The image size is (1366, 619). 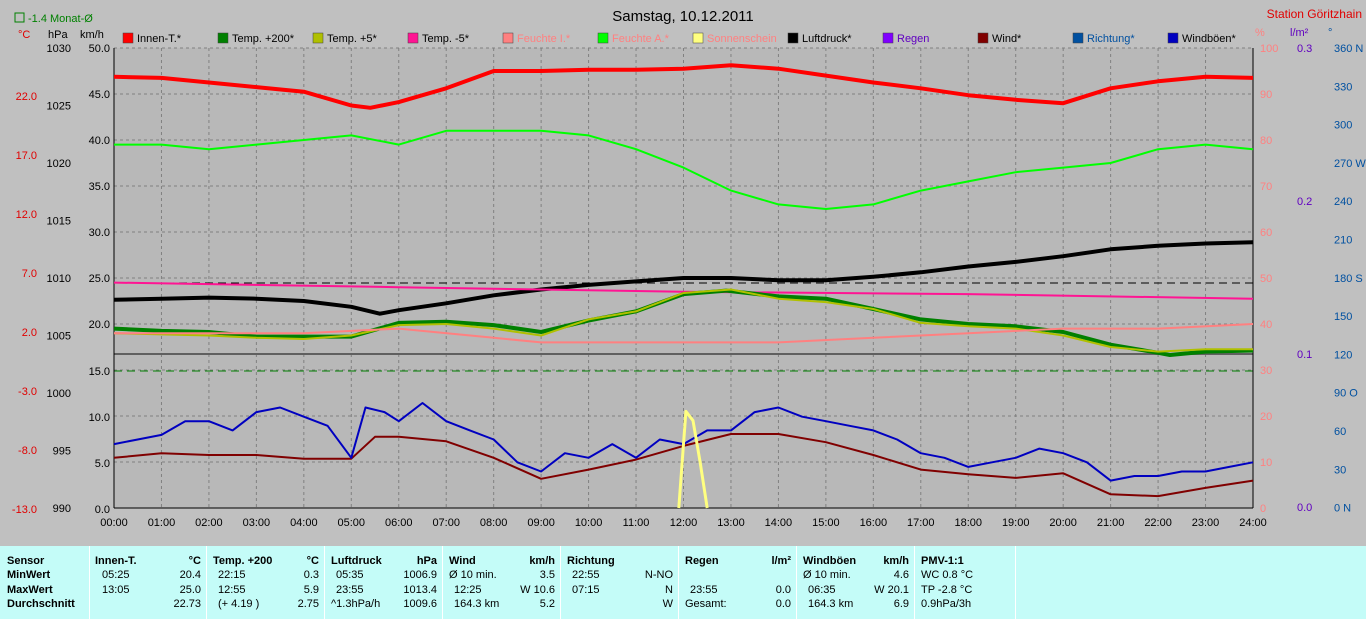 I want to click on tick-pressure: 1025, so click(x=59, y=107).